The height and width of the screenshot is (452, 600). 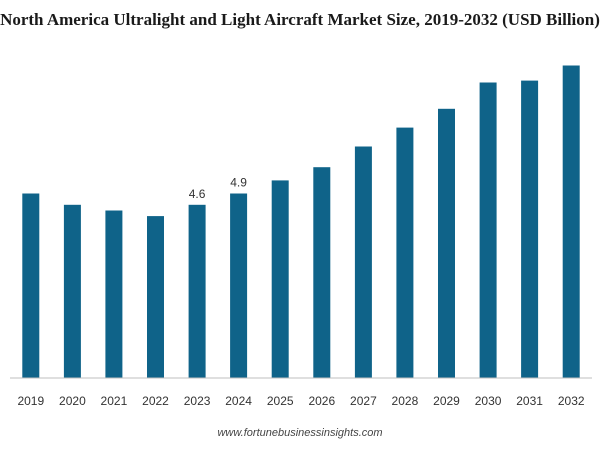 What do you see at coordinates (239, 285) in the screenshot?
I see `bar-2024` at bounding box center [239, 285].